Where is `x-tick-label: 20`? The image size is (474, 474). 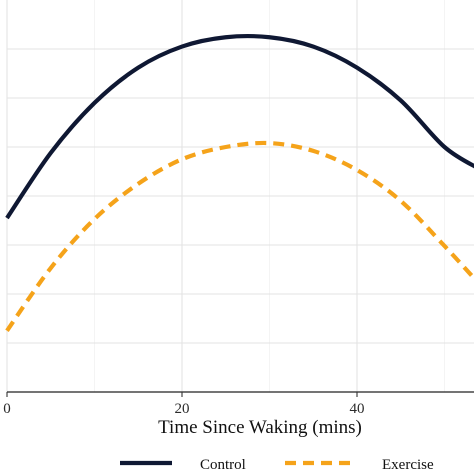 x-tick-label: 20 is located at coordinates (182, 409).